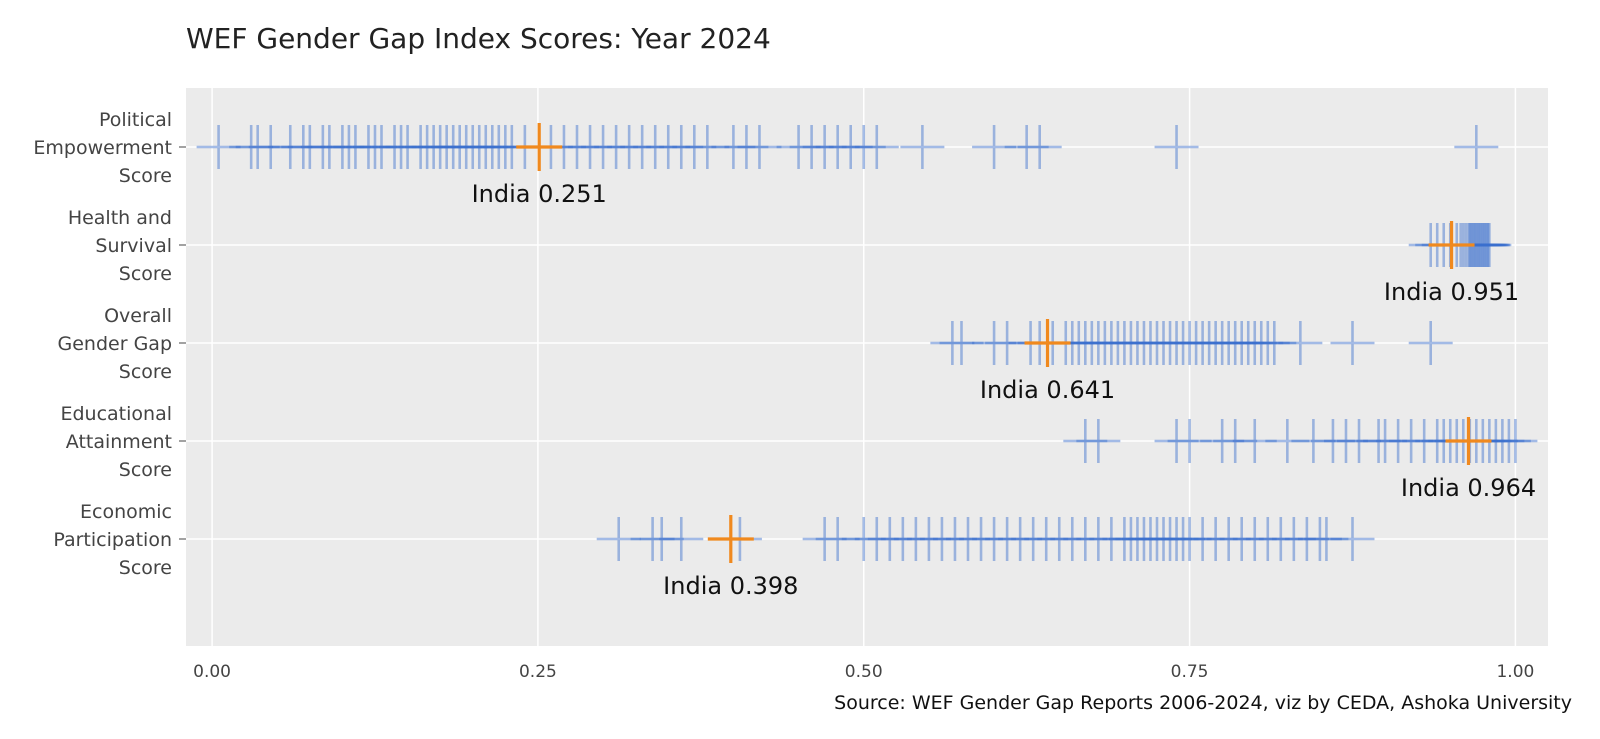 Image resolution: width=1600 pixels, height=739 pixels. Describe the element at coordinates (135, 120) in the screenshot. I see `y-tick-label-line: Political` at that location.